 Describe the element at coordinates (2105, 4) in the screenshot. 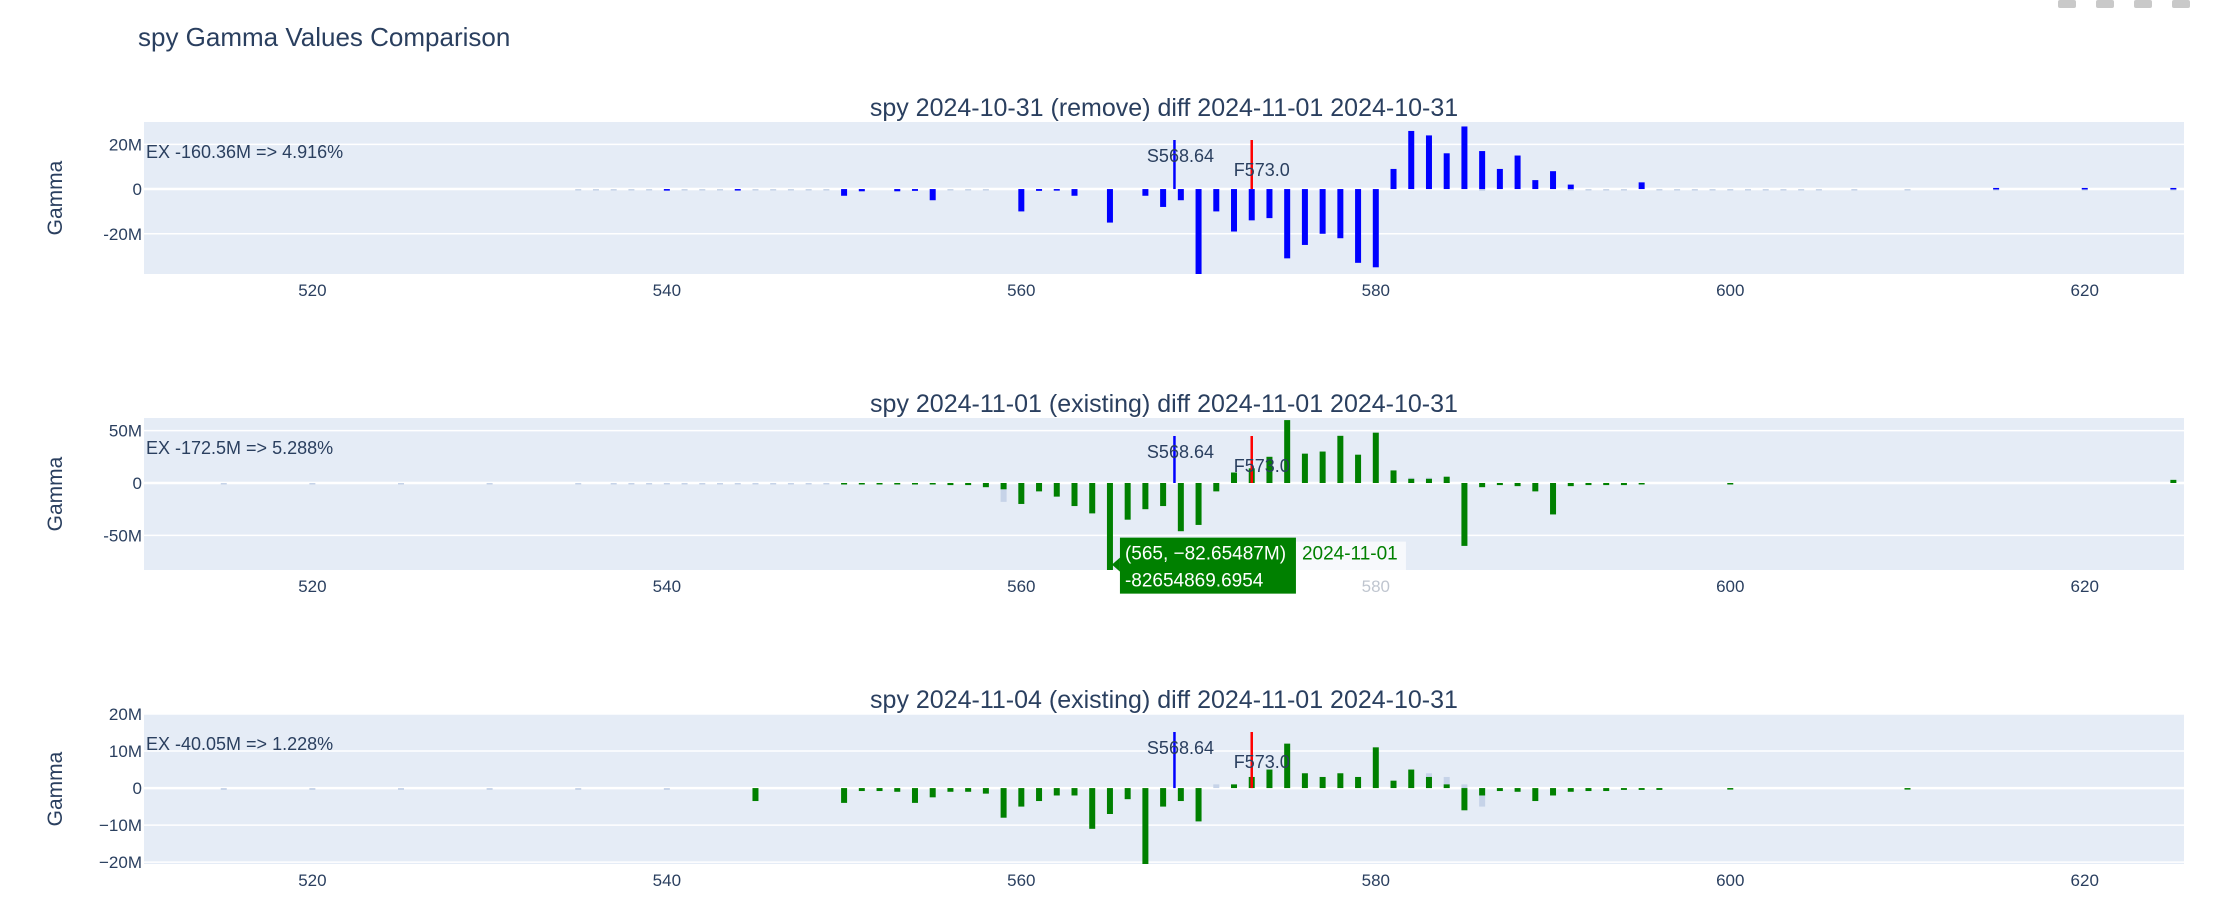

I see `pan-icon` at that location.